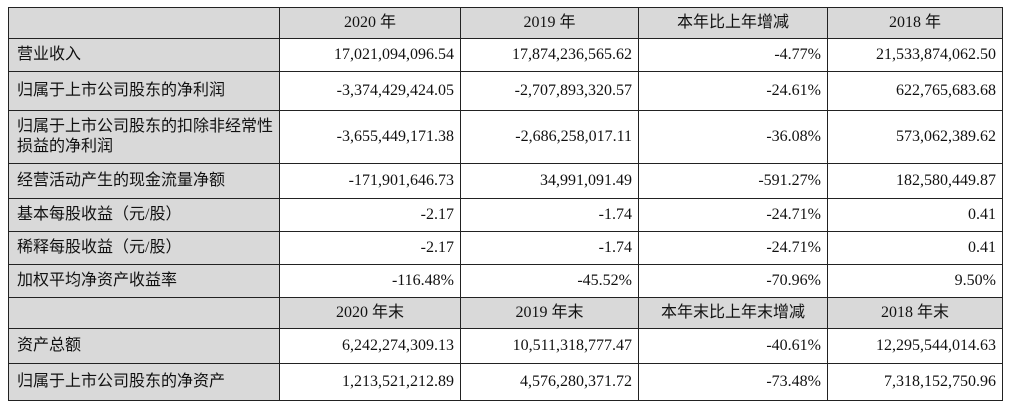 Image resolution: width=1013 pixels, height=419 pixels. I want to click on header-row-year-end: 2020 年末 2019 年末 本年末比上年末增减 2018 年末, so click(505, 313).